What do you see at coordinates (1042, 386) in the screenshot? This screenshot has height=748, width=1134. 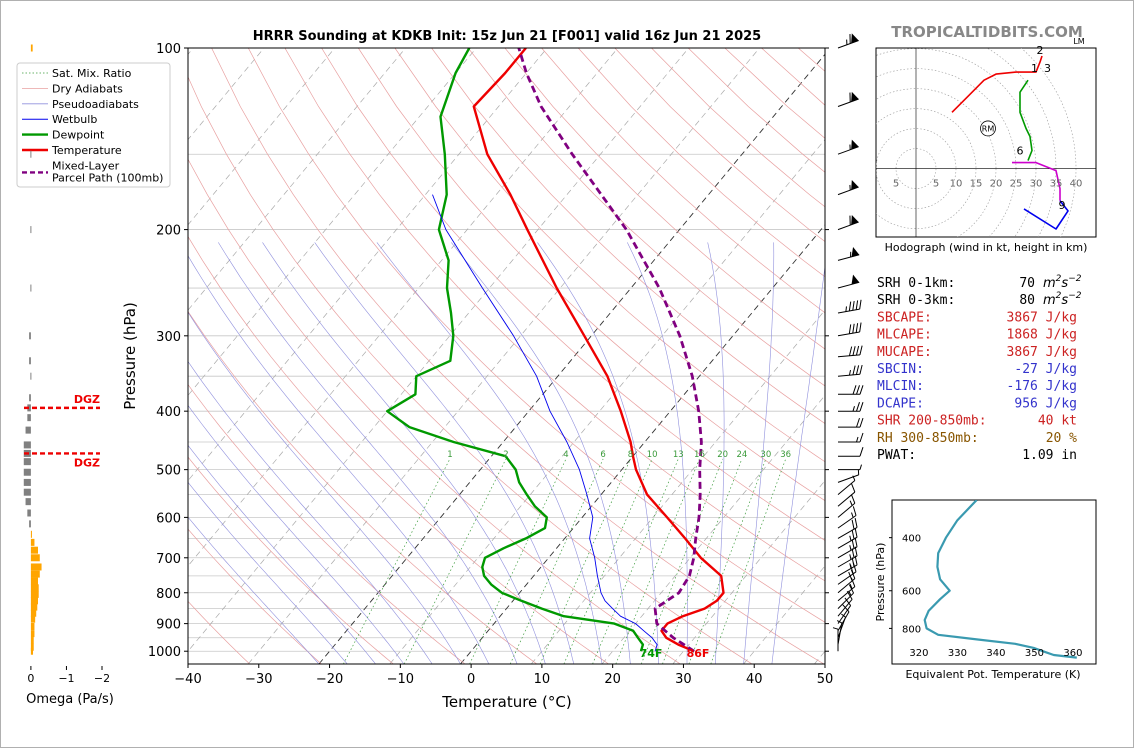 I see `index-value: -176 J/kg` at bounding box center [1042, 386].